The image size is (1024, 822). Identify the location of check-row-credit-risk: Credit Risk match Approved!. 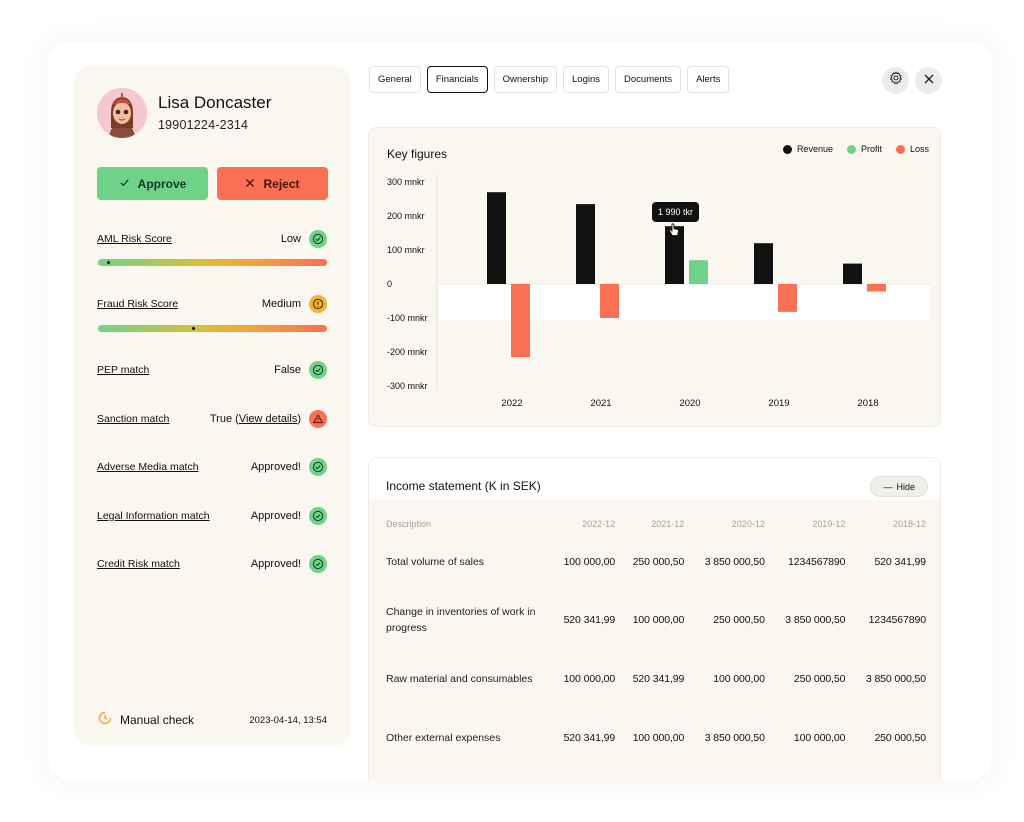
(212, 564).